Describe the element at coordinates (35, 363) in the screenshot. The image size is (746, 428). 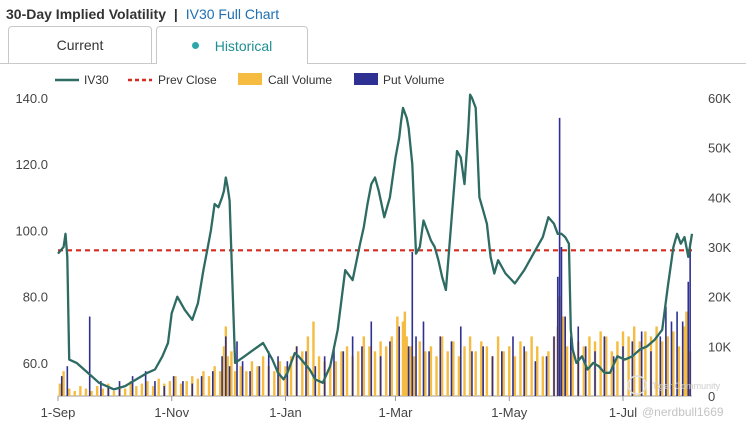
I see `y-left-tick-label: 60.0` at that location.